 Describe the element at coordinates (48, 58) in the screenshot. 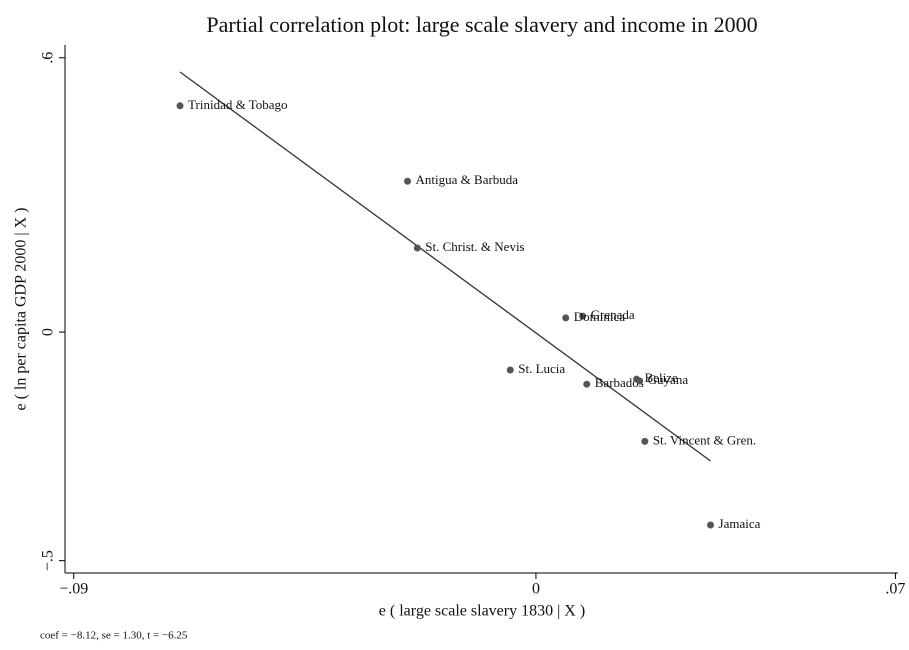

I see `y-tick-label: .6` at that location.